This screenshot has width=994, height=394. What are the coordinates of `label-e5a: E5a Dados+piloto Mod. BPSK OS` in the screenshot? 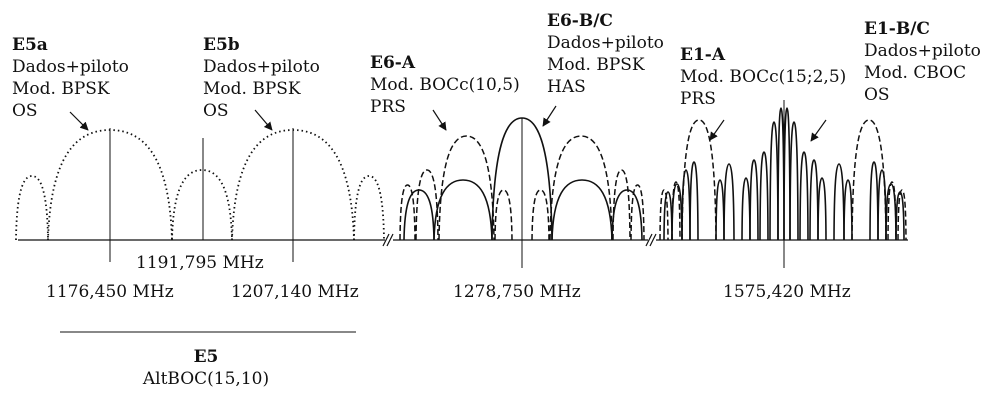 It's located at (70, 78).